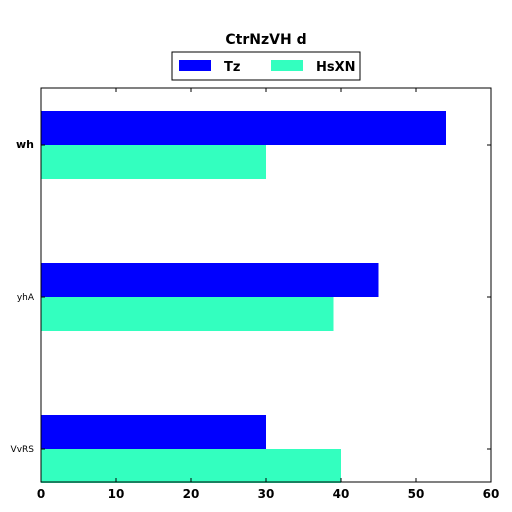 The width and height of the screenshot is (512, 512). Describe the element at coordinates (491, 494) in the screenshot. I see `x-tick-label: 60` at that location.